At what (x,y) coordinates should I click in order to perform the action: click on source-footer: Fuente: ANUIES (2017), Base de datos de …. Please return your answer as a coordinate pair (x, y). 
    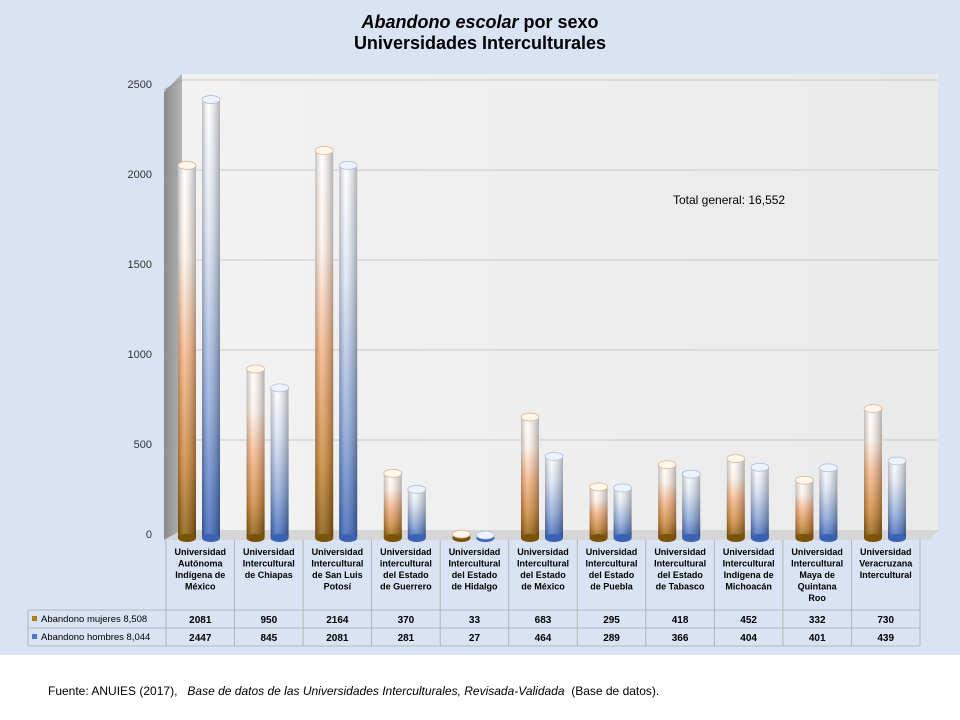
    Looking at the image, I should click on (353, 691).